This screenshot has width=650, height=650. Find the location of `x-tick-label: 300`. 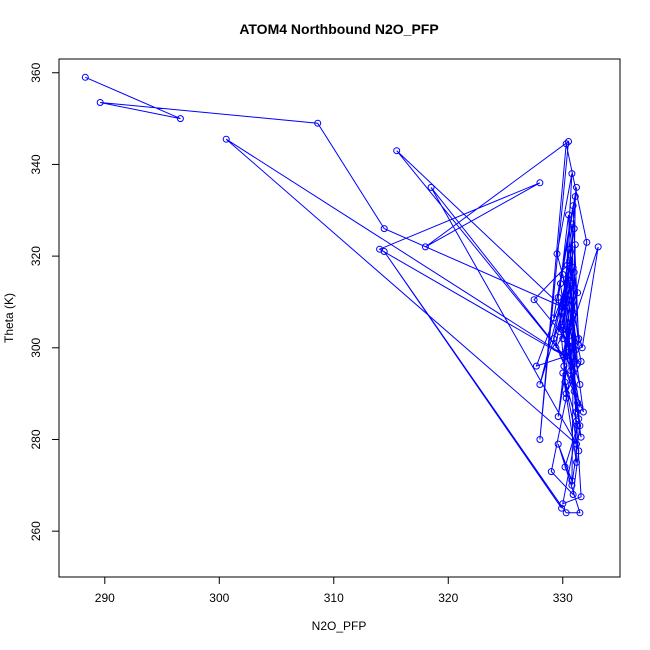

x-tick-label: 300 is located at coordinates (219, 598).